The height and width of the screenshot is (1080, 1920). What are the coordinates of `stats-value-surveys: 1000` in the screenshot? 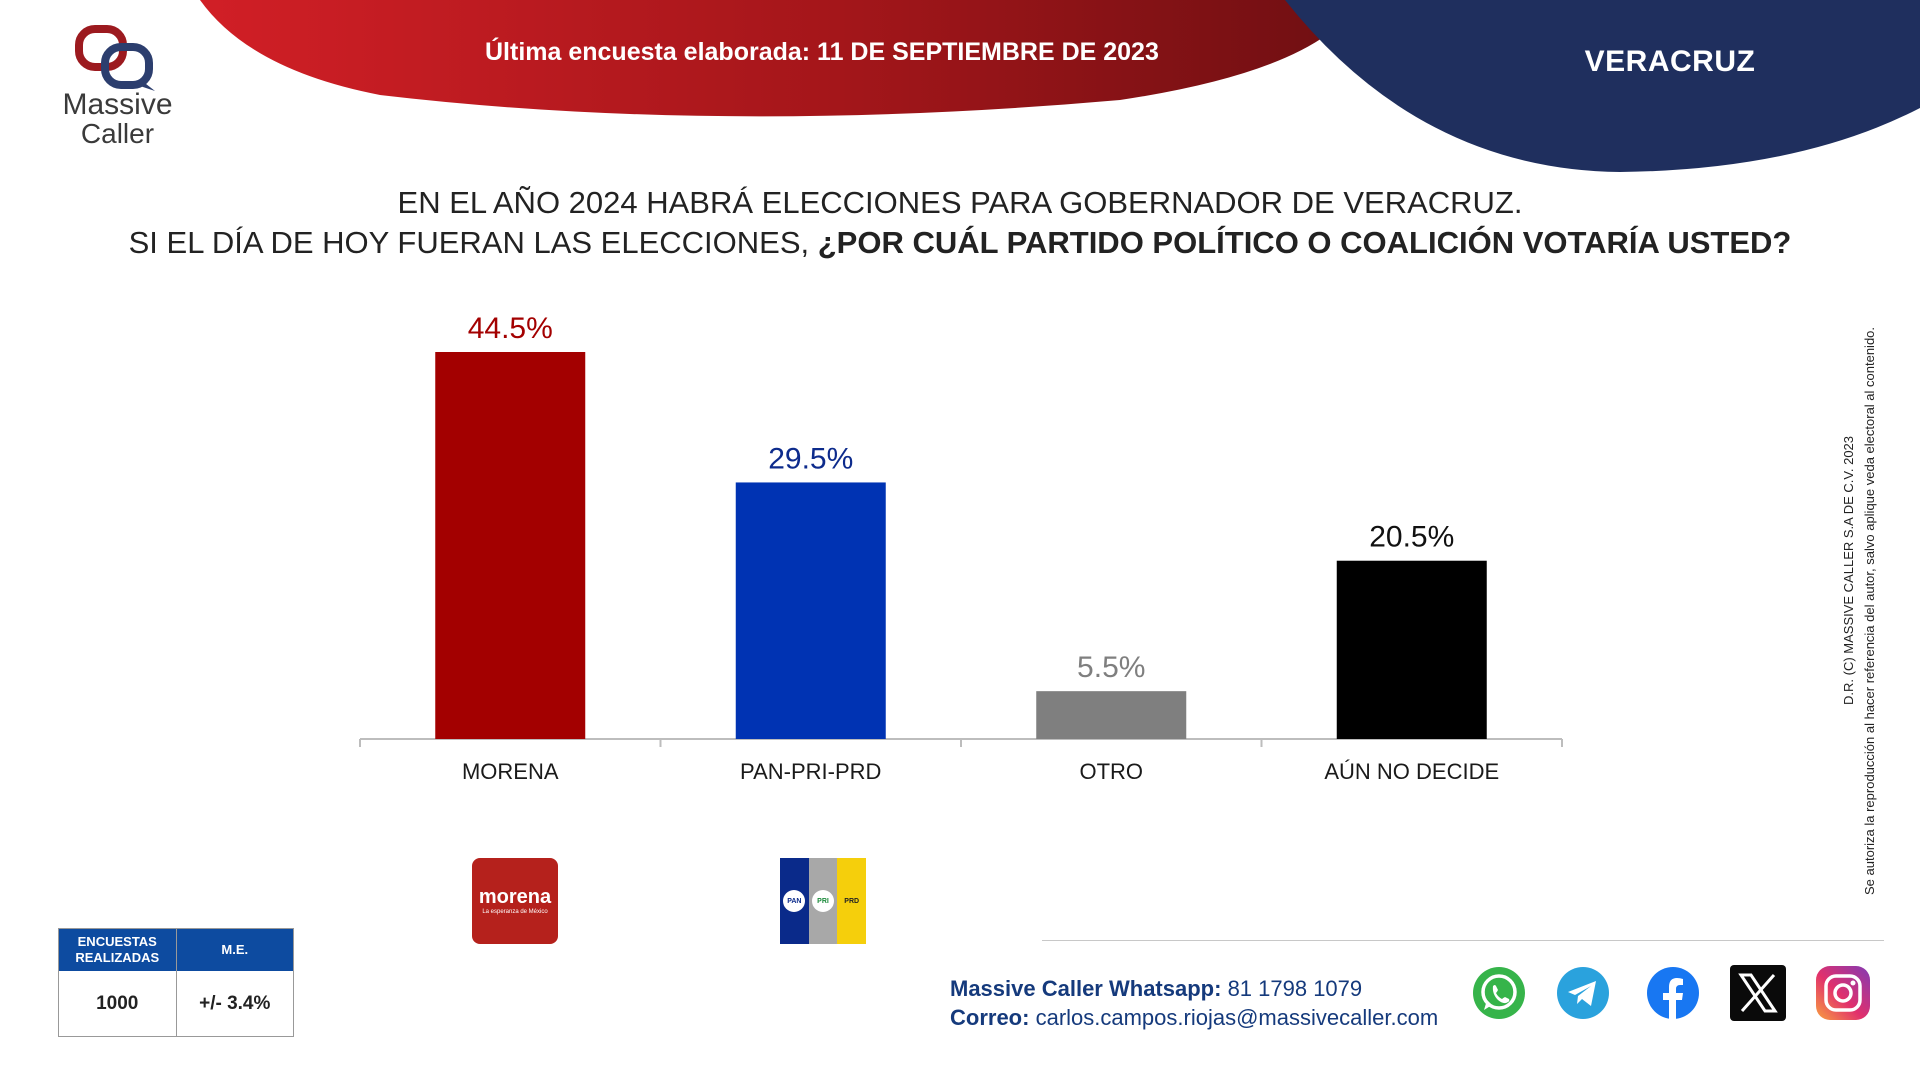 It's located at (117, 1003).